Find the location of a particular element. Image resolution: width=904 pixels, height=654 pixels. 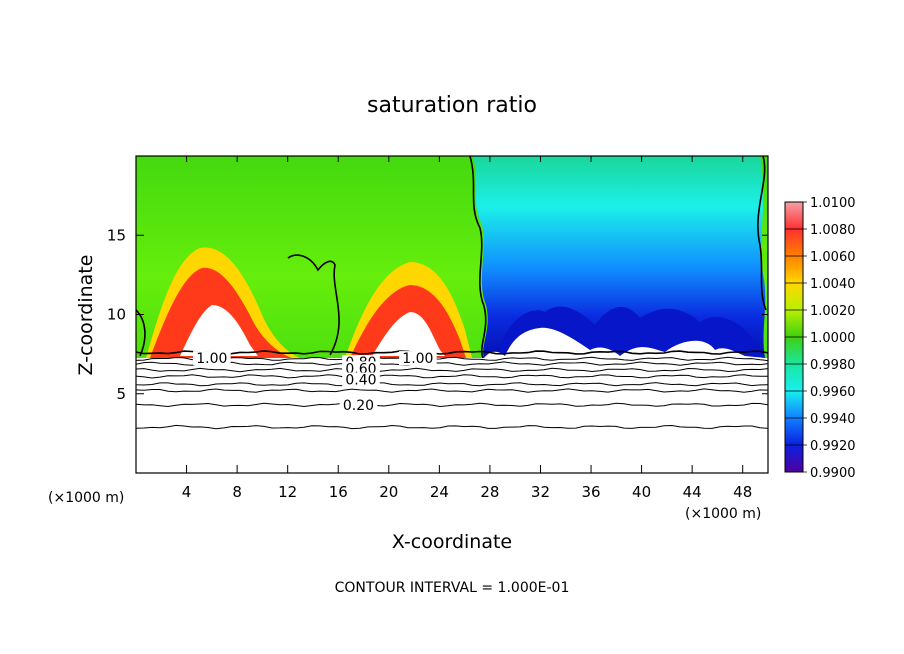

x-tick-label: 40 is located at coordinates (641, 492).